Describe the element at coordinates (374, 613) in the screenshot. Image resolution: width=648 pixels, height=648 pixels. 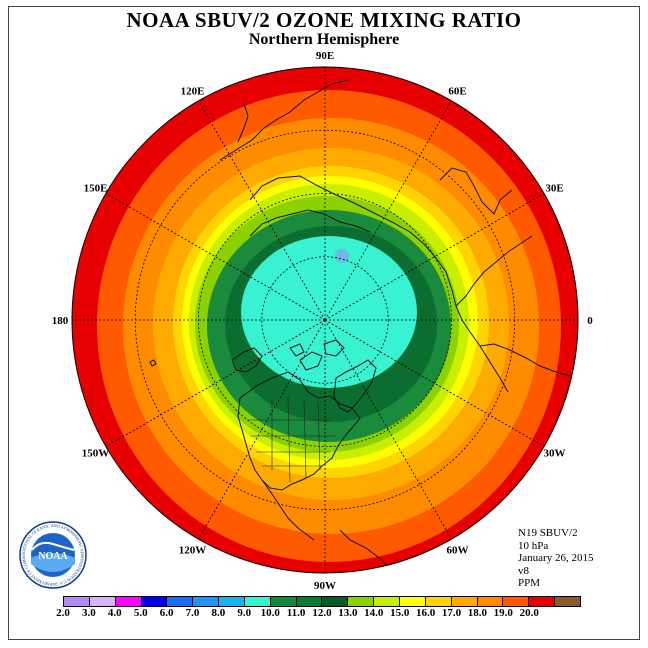
I see `colorbar-tick-label: 14.0` at that location.